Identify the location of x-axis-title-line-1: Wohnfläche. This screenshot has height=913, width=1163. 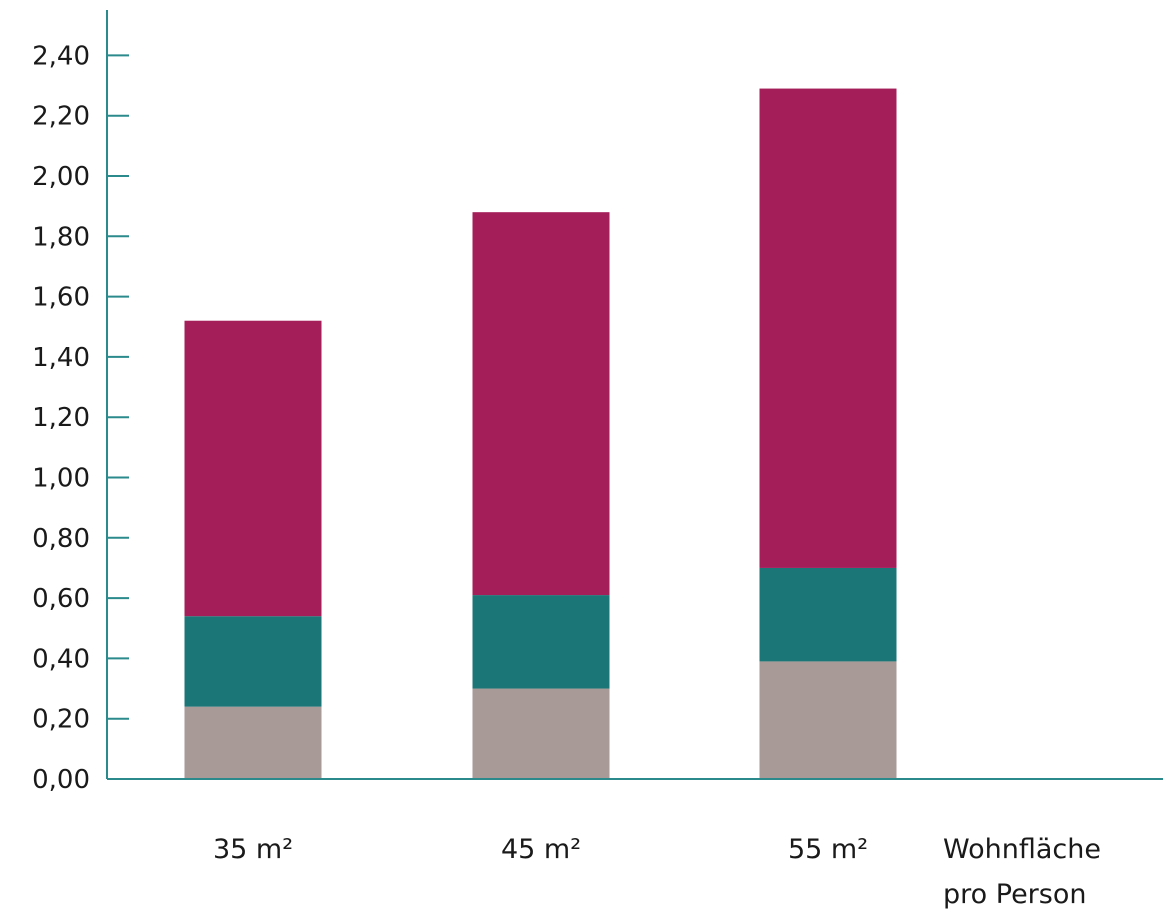
(1022, 849).